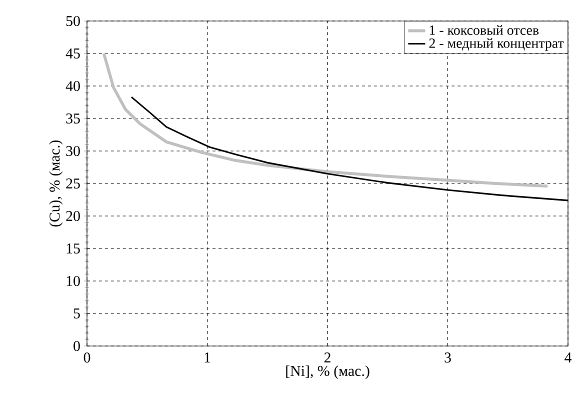  I want to click on legend-label: 1 - коксовый отсев, so click(484, 30).